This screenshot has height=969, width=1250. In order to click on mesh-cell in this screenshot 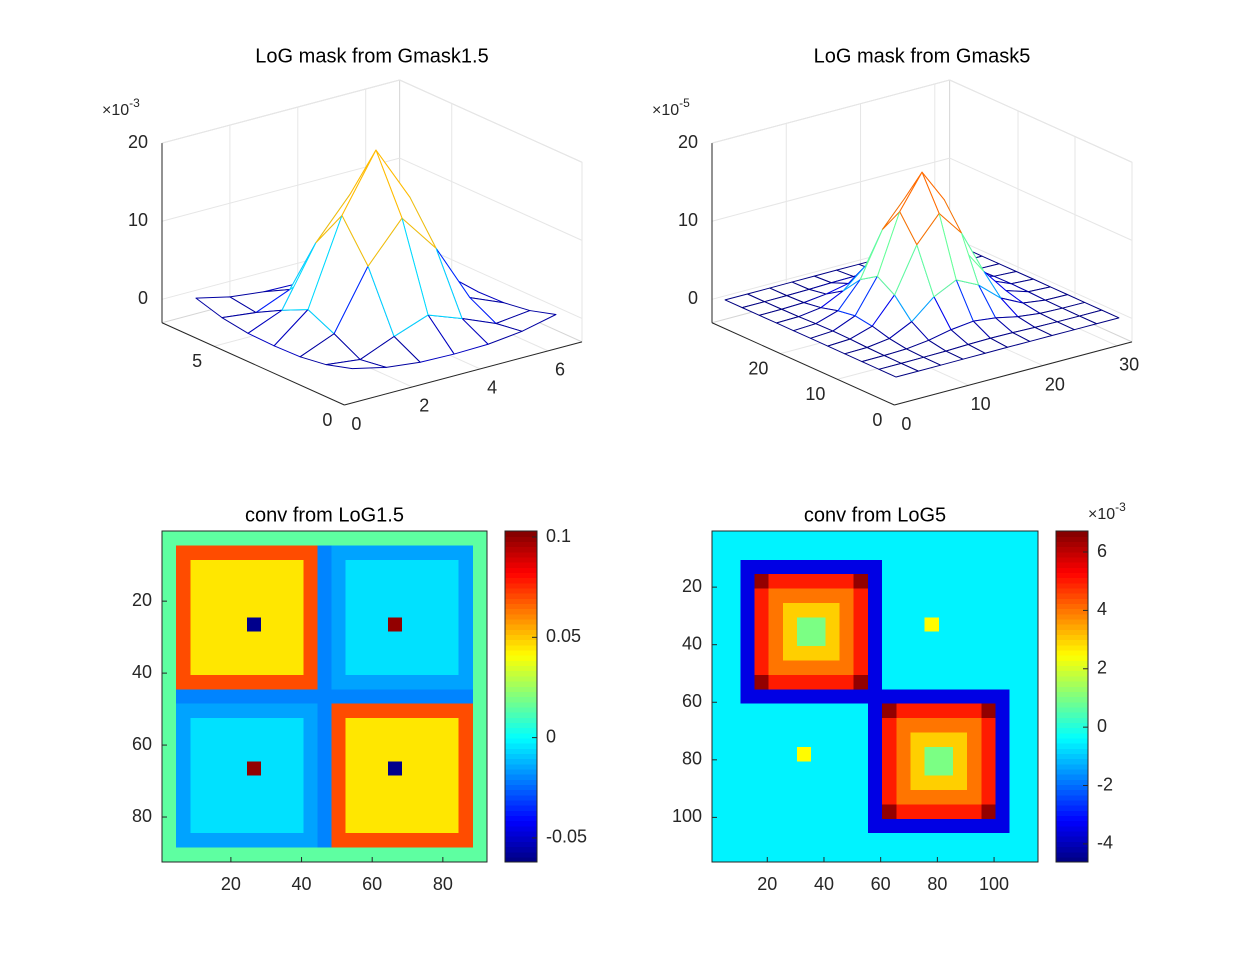, I will do `click(356, 364)`.